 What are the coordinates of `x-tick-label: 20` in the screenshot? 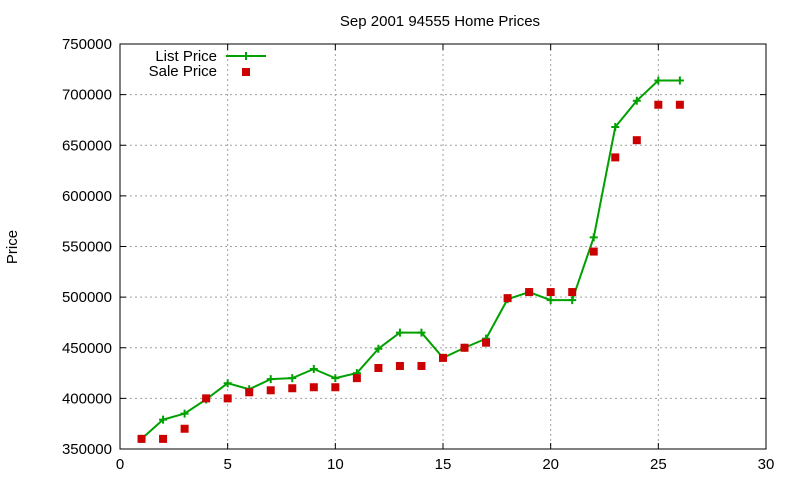 It's located at (550, 464).